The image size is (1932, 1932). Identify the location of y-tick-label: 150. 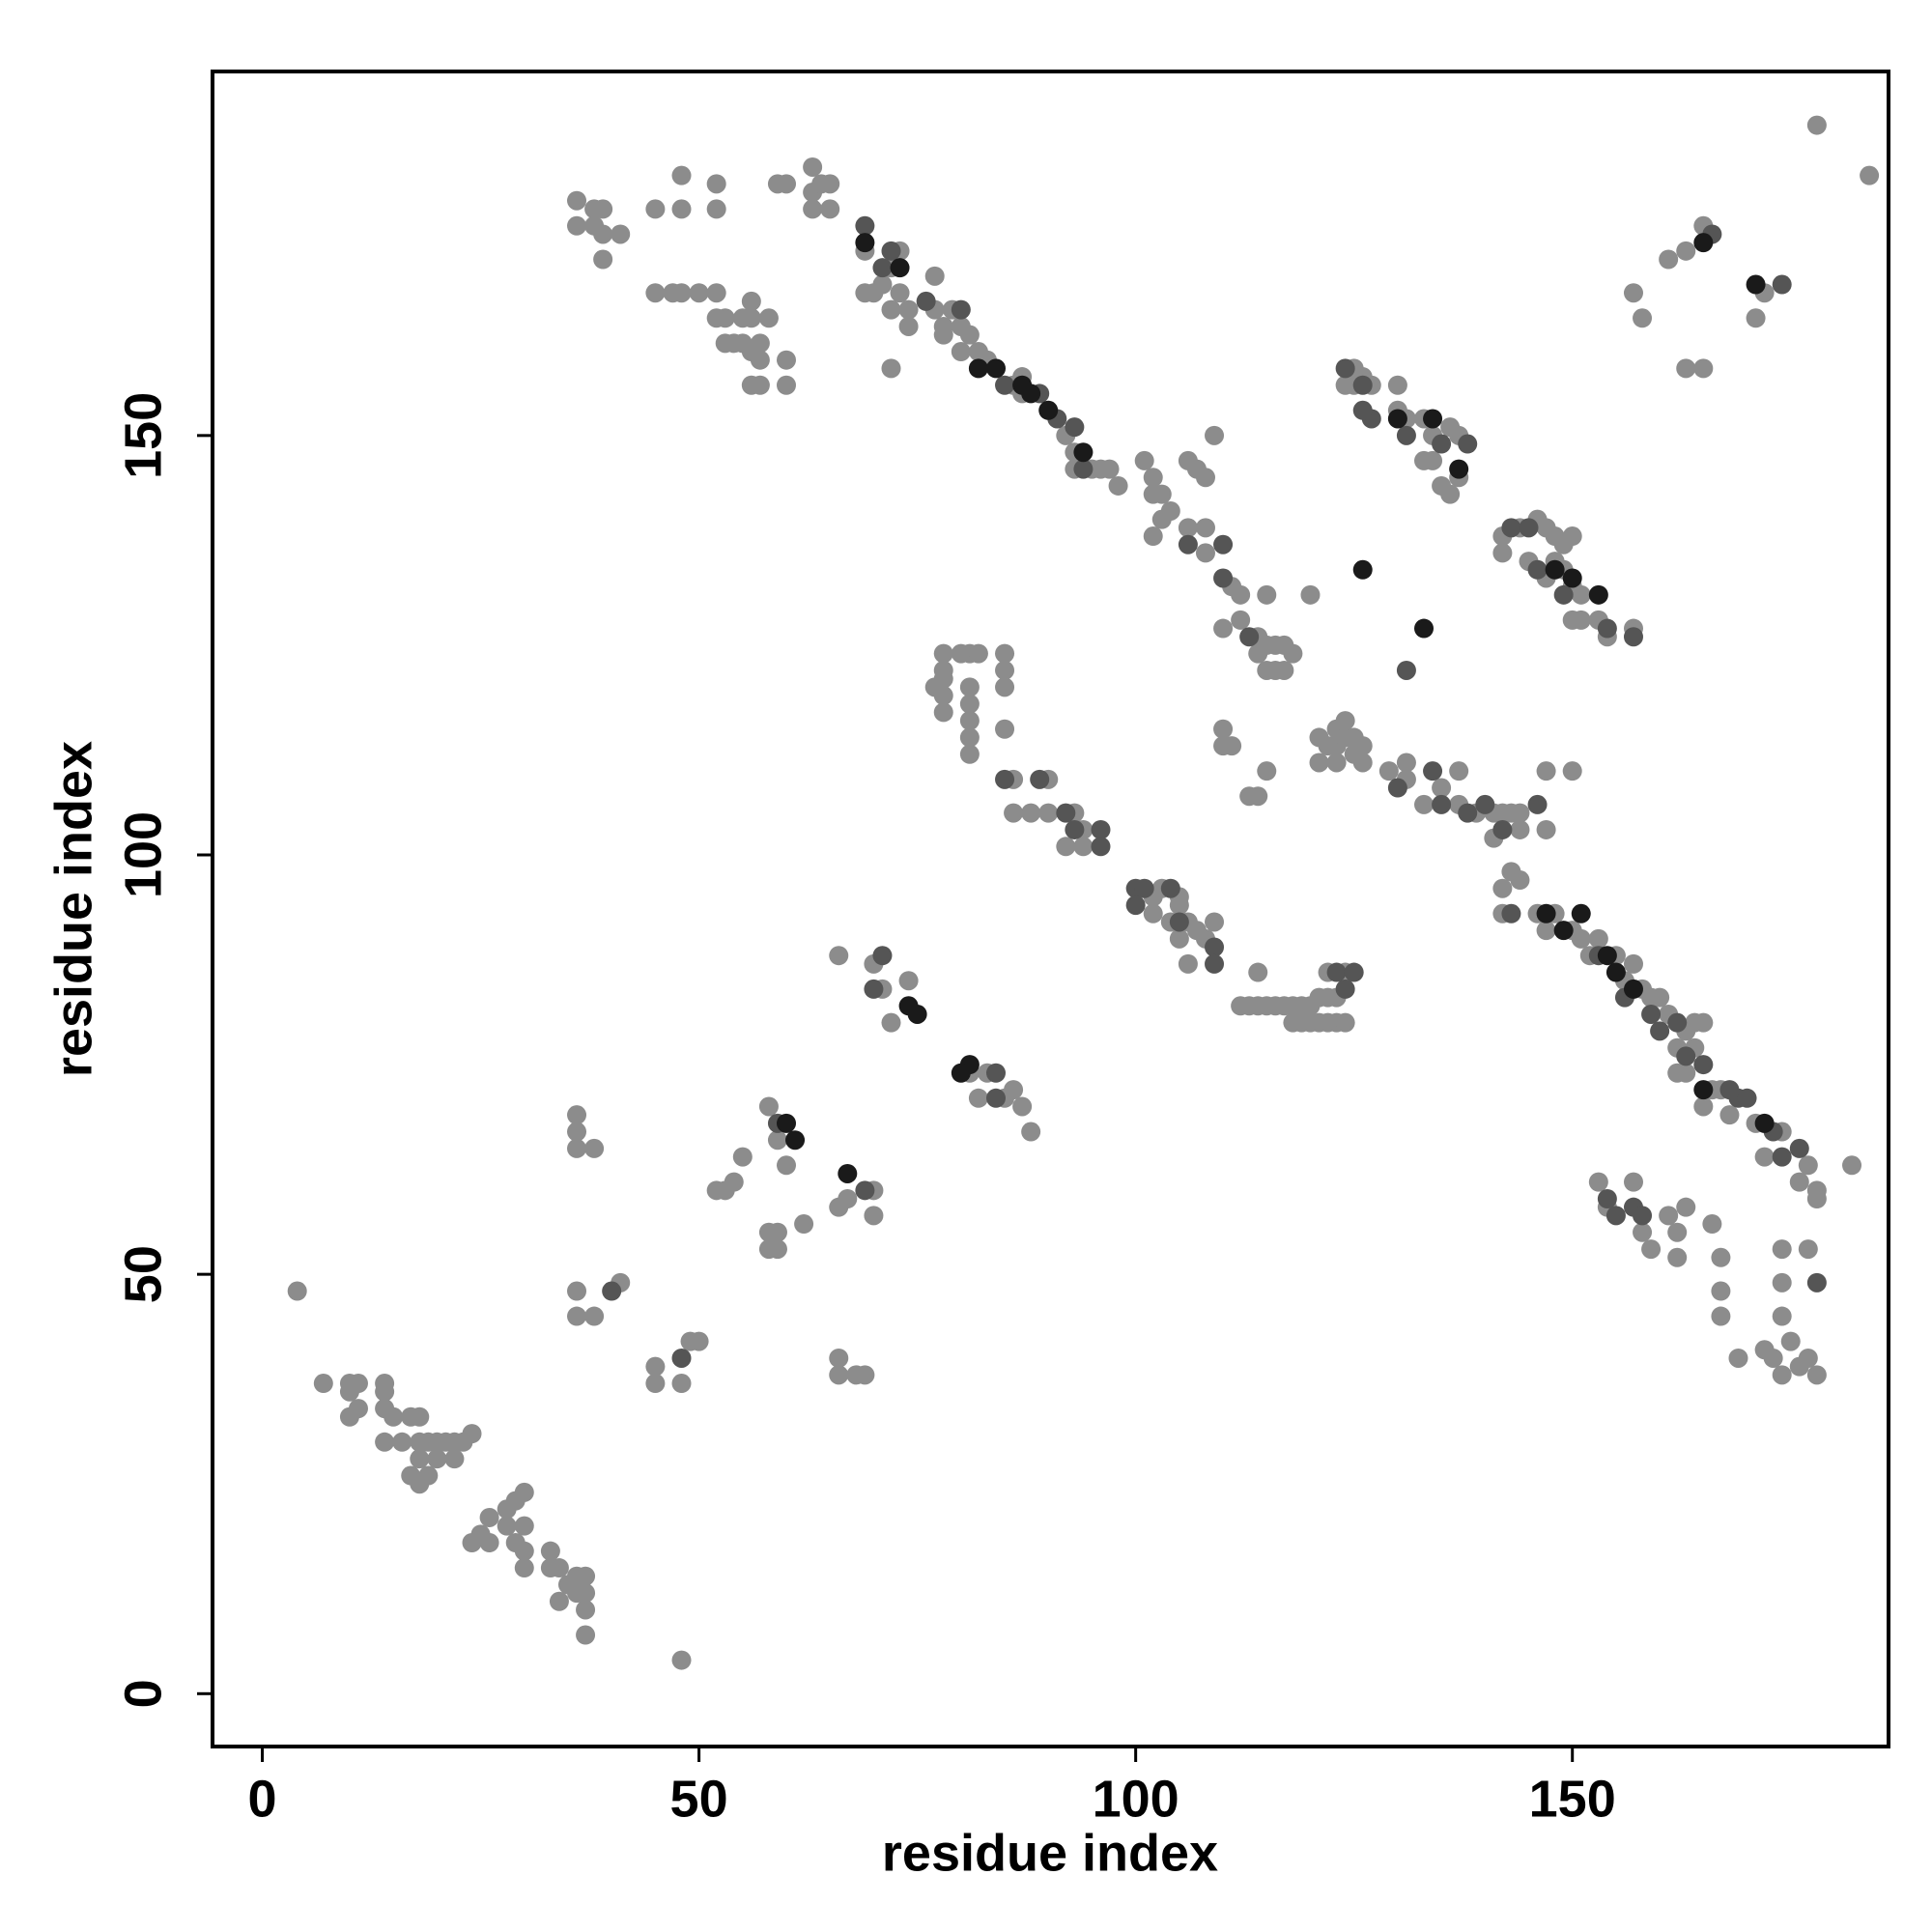
(143, 435).